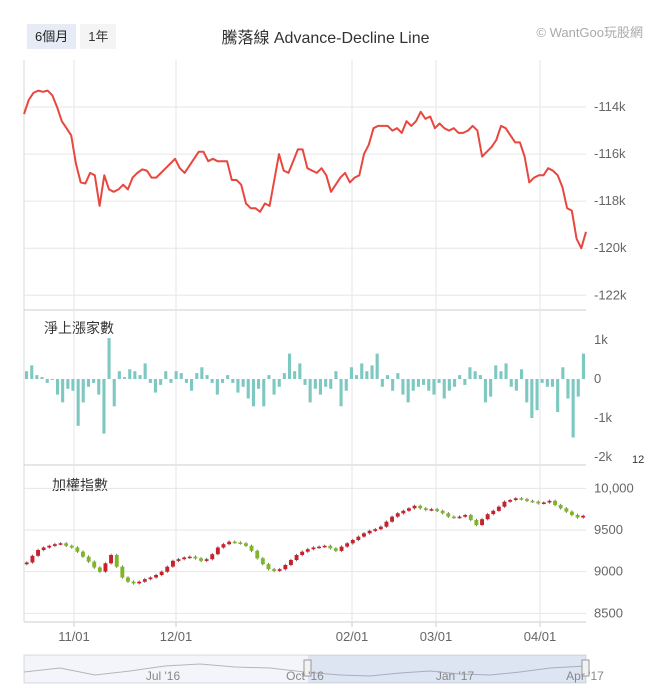 This screenshot has width=651, height=700. What do you see at coordinates (610, 153) in the screenshot?
I see `adl-y-tick-label: -116k` at bounding box center [610, 153].